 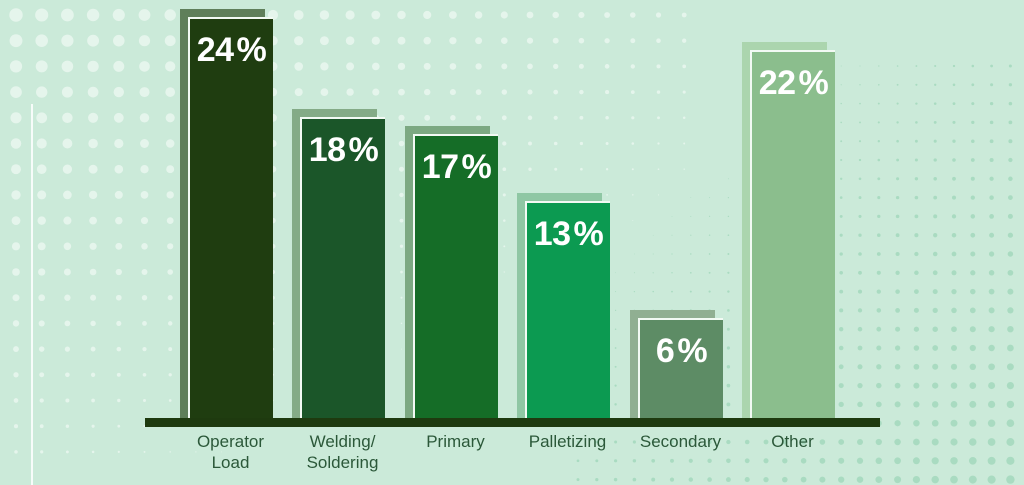 What do you see at coordinates (777, 83) in the screenshot?
I see `bar-value: 22` at bounding box center [777, 83].